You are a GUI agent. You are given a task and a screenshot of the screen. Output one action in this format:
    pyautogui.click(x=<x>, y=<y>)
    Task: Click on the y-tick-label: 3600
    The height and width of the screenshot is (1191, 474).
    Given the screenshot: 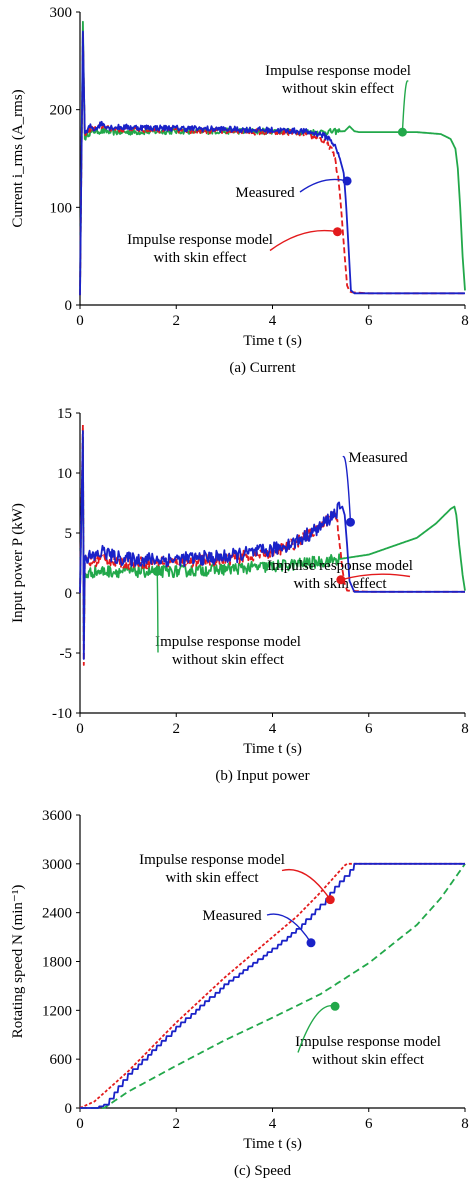 What is the action you would take?
    pyautogui.click(x=57, y=816)
    